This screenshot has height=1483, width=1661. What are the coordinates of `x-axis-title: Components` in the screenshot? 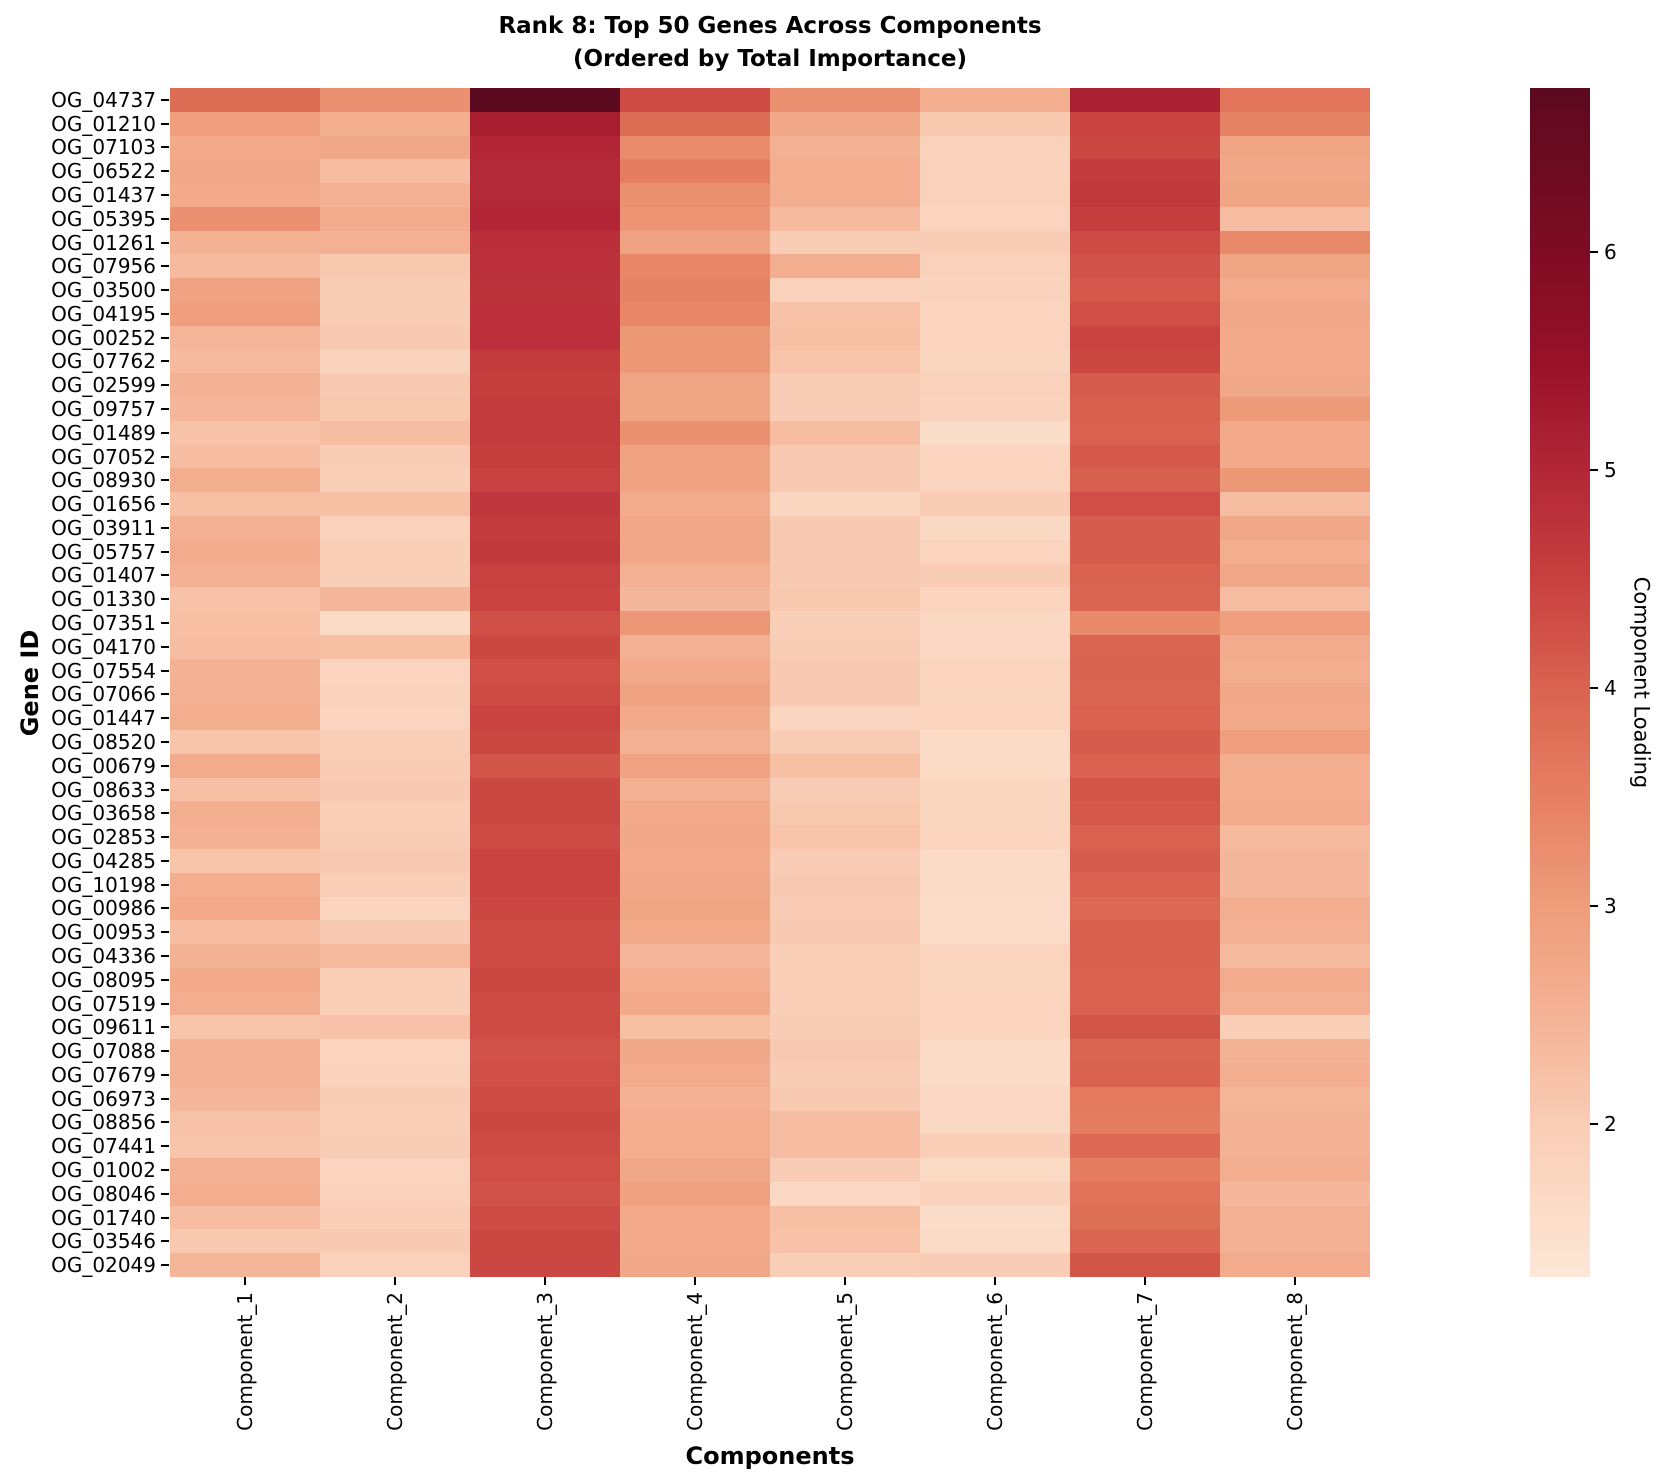 It's located at (770, 1456).